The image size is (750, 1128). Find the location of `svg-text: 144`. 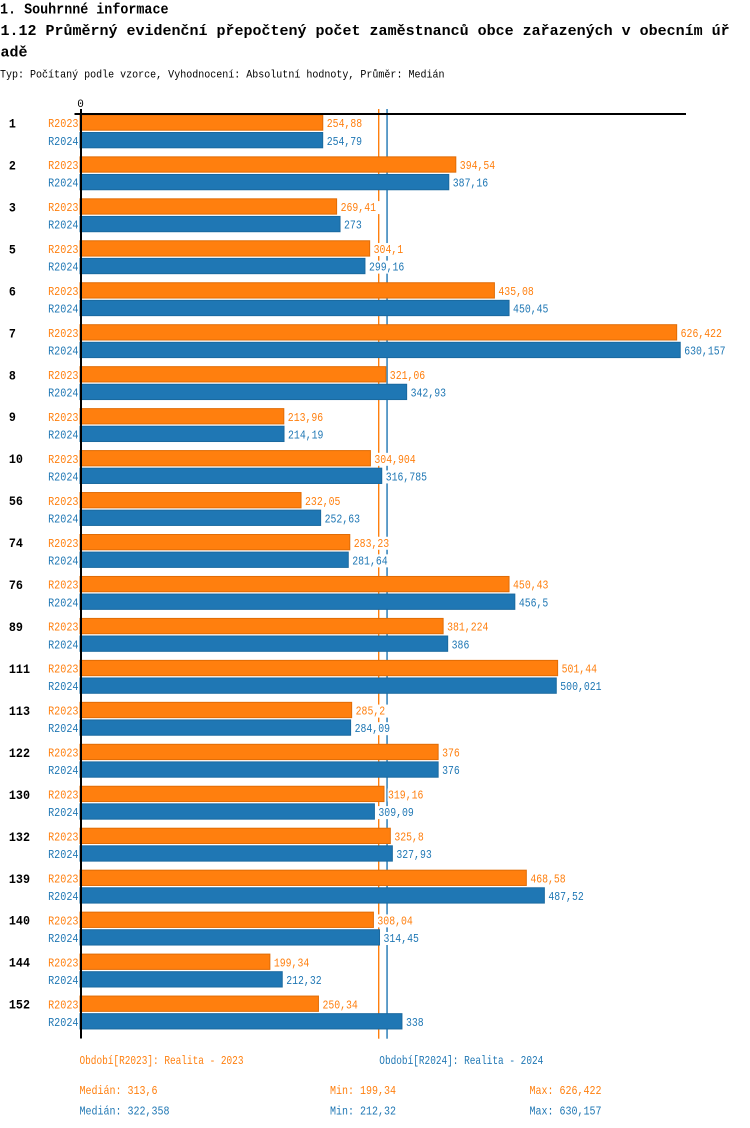

svg-text: 144 is located at coordinates (20, 964).